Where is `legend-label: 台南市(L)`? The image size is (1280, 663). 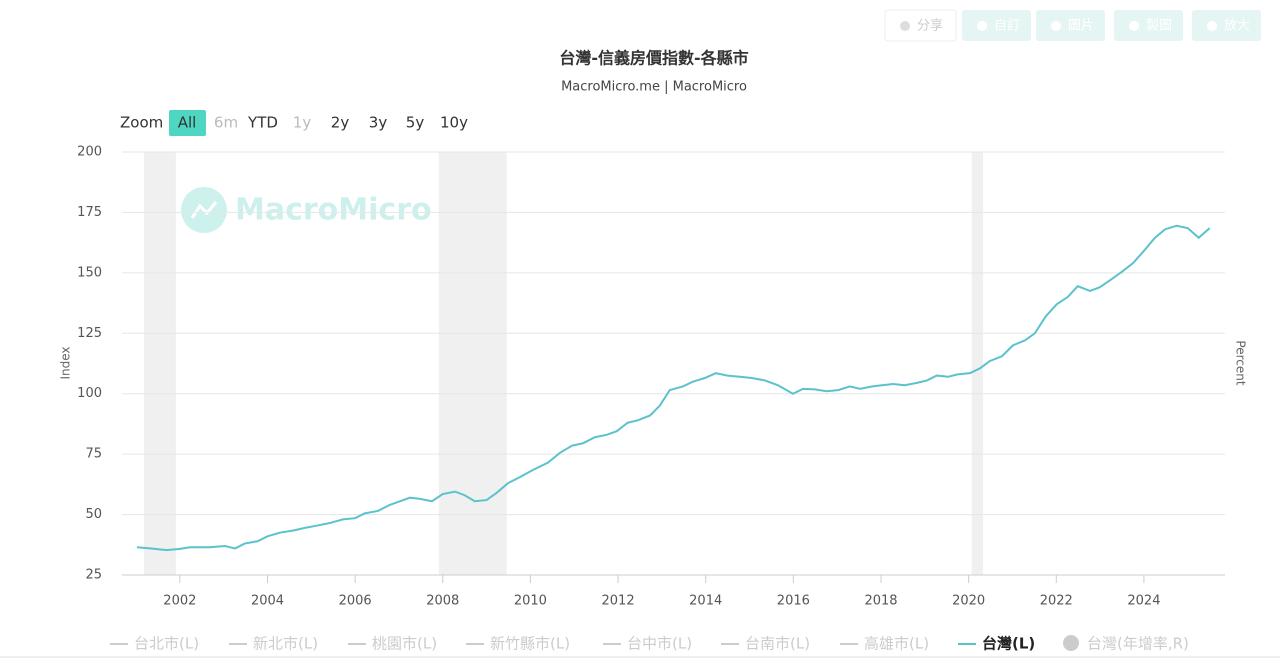
legend-label: 台南市(L) is located at coordinates (777, 644).